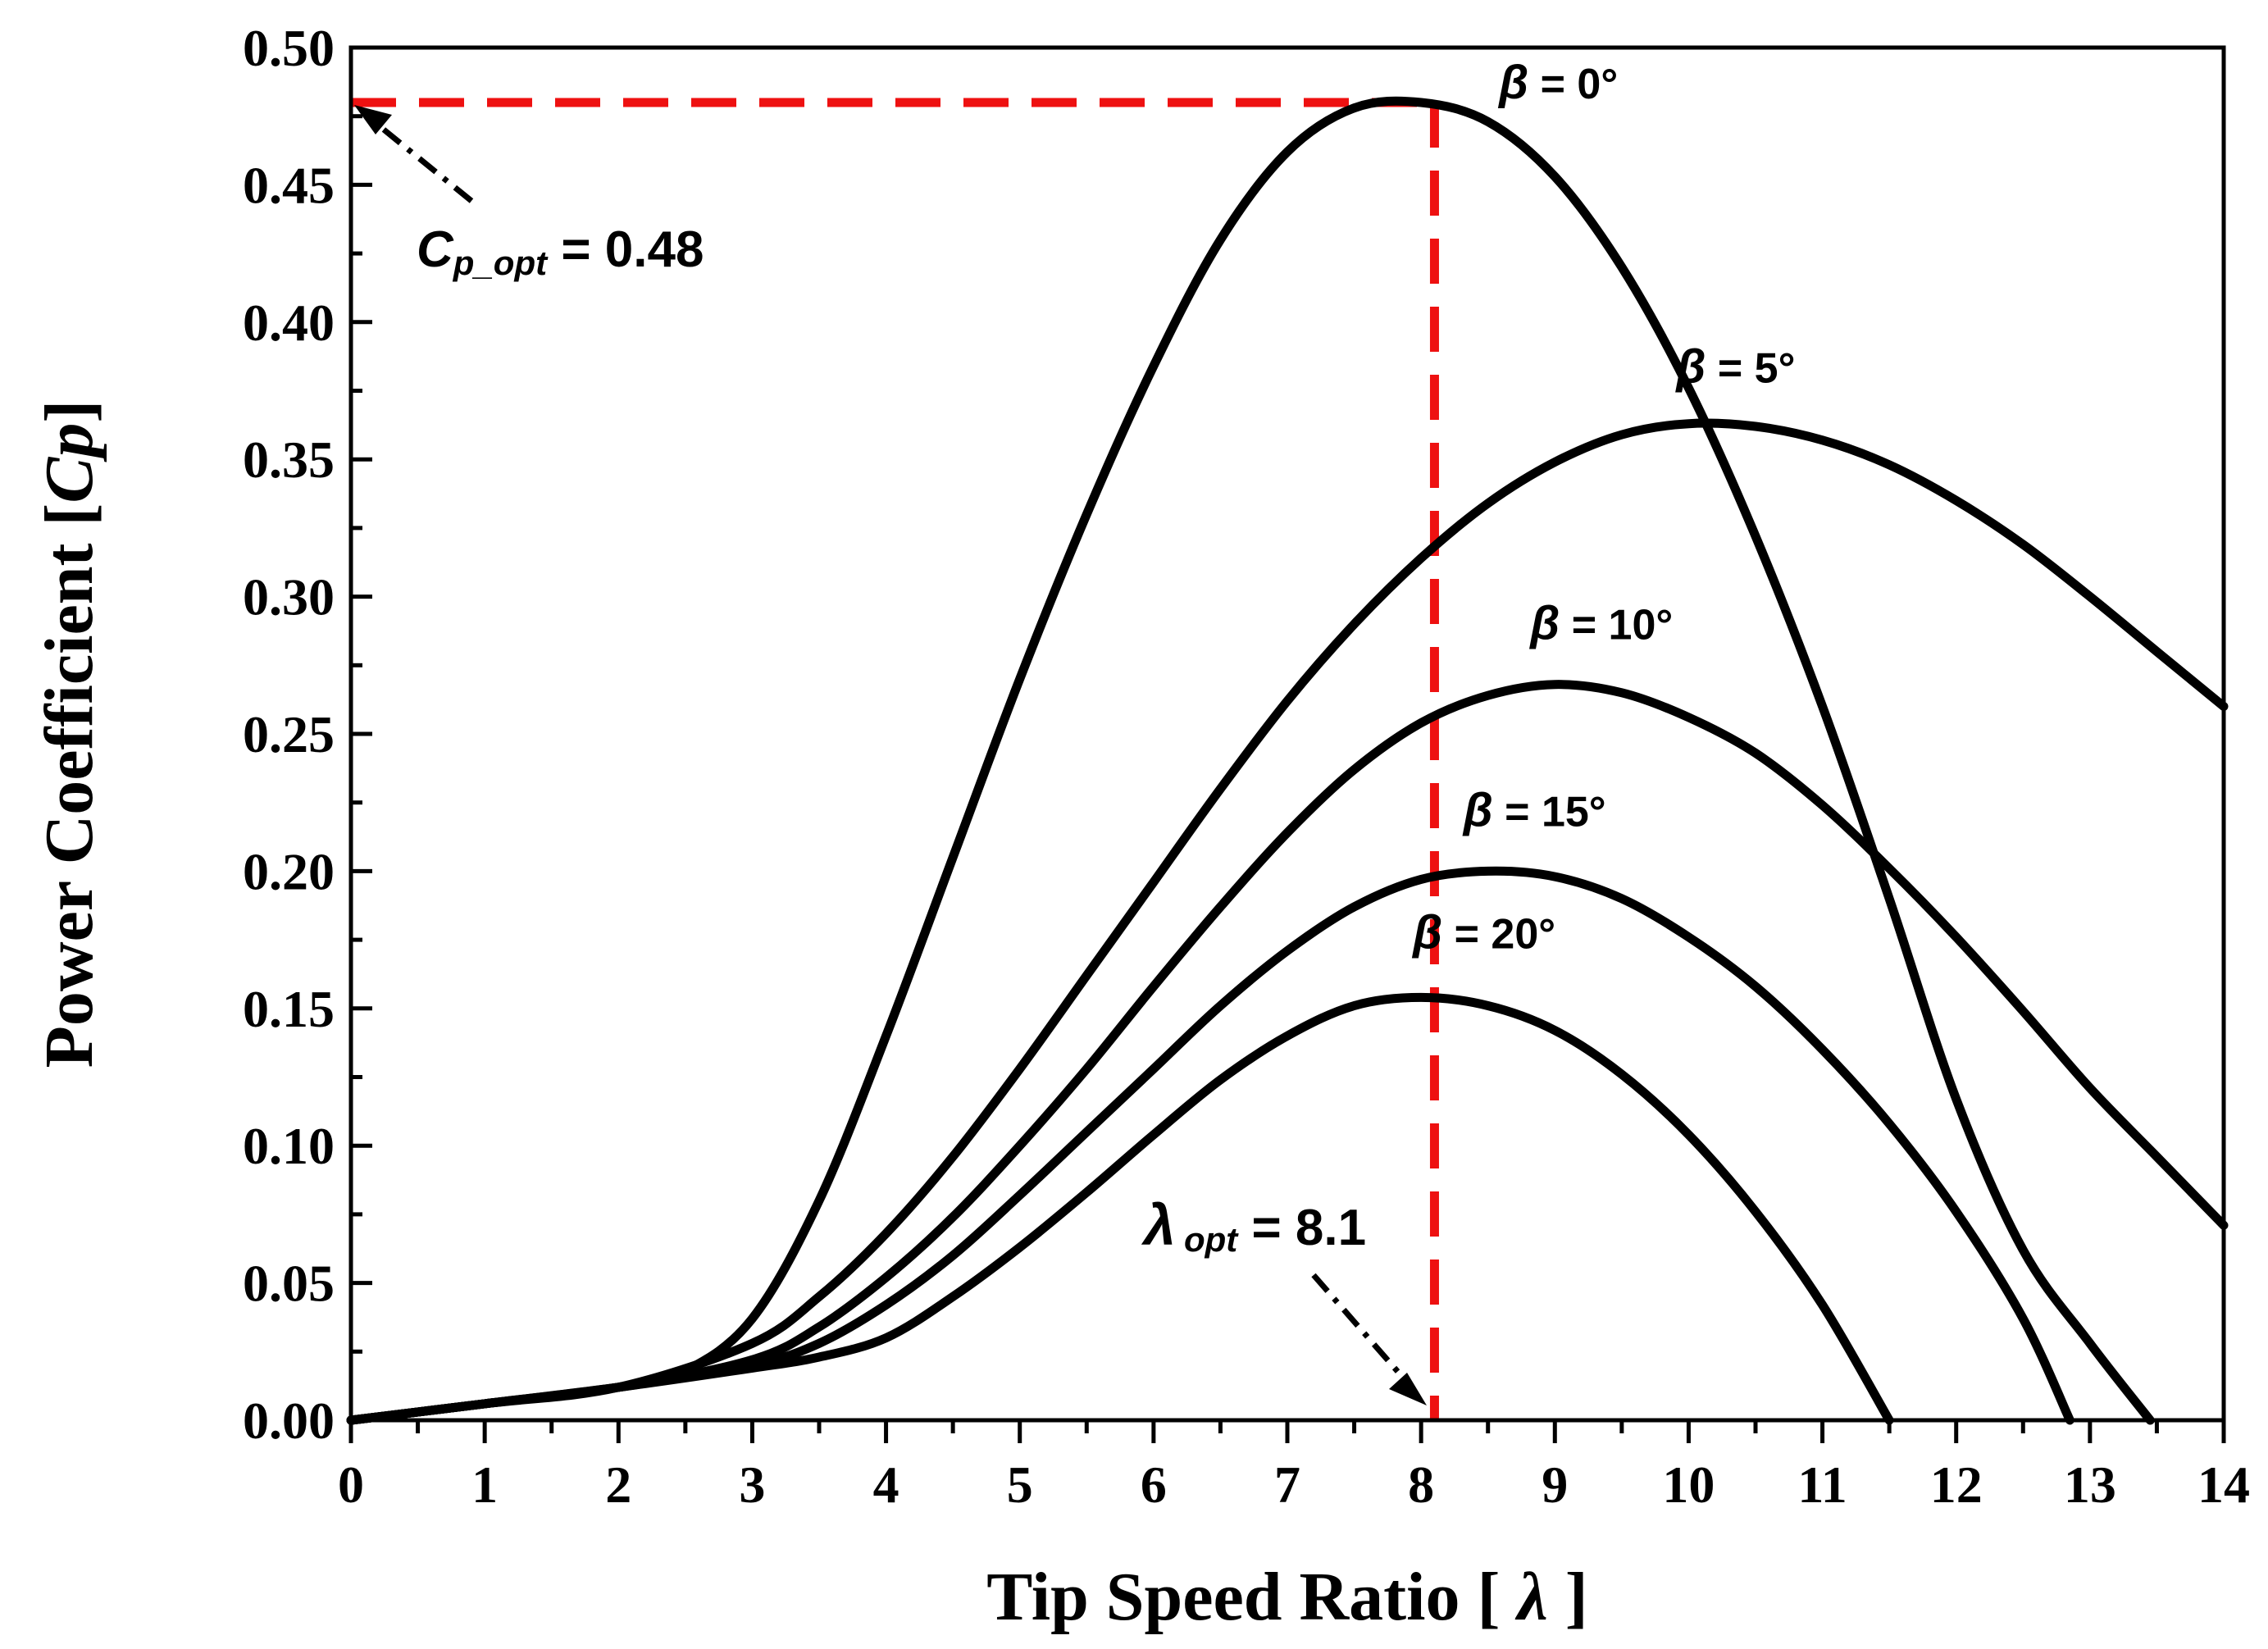  I want to click on x-tick-label: 8, so click(1421, 1485).